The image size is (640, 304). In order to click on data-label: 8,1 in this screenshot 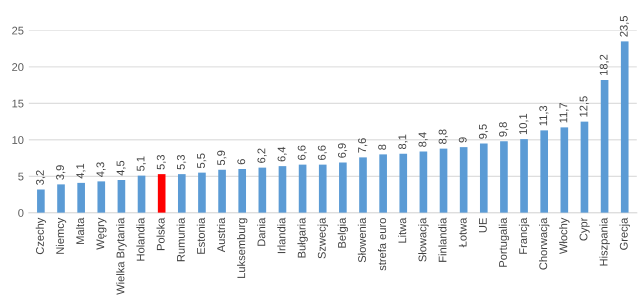, I will do `click(403, 142)`.